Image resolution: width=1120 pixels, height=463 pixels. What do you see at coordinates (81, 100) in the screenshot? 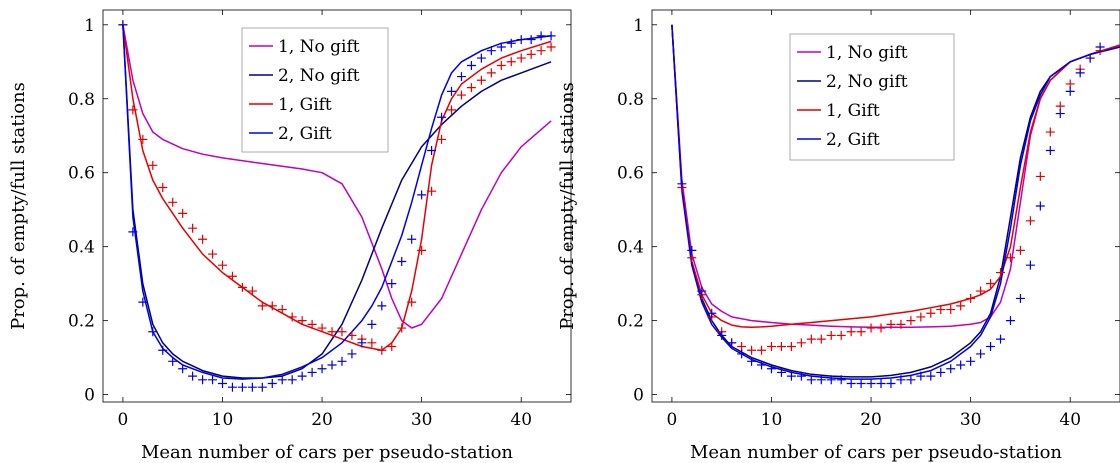
I see `y-tick-label: 0.8` at bounding box center [81, 100].